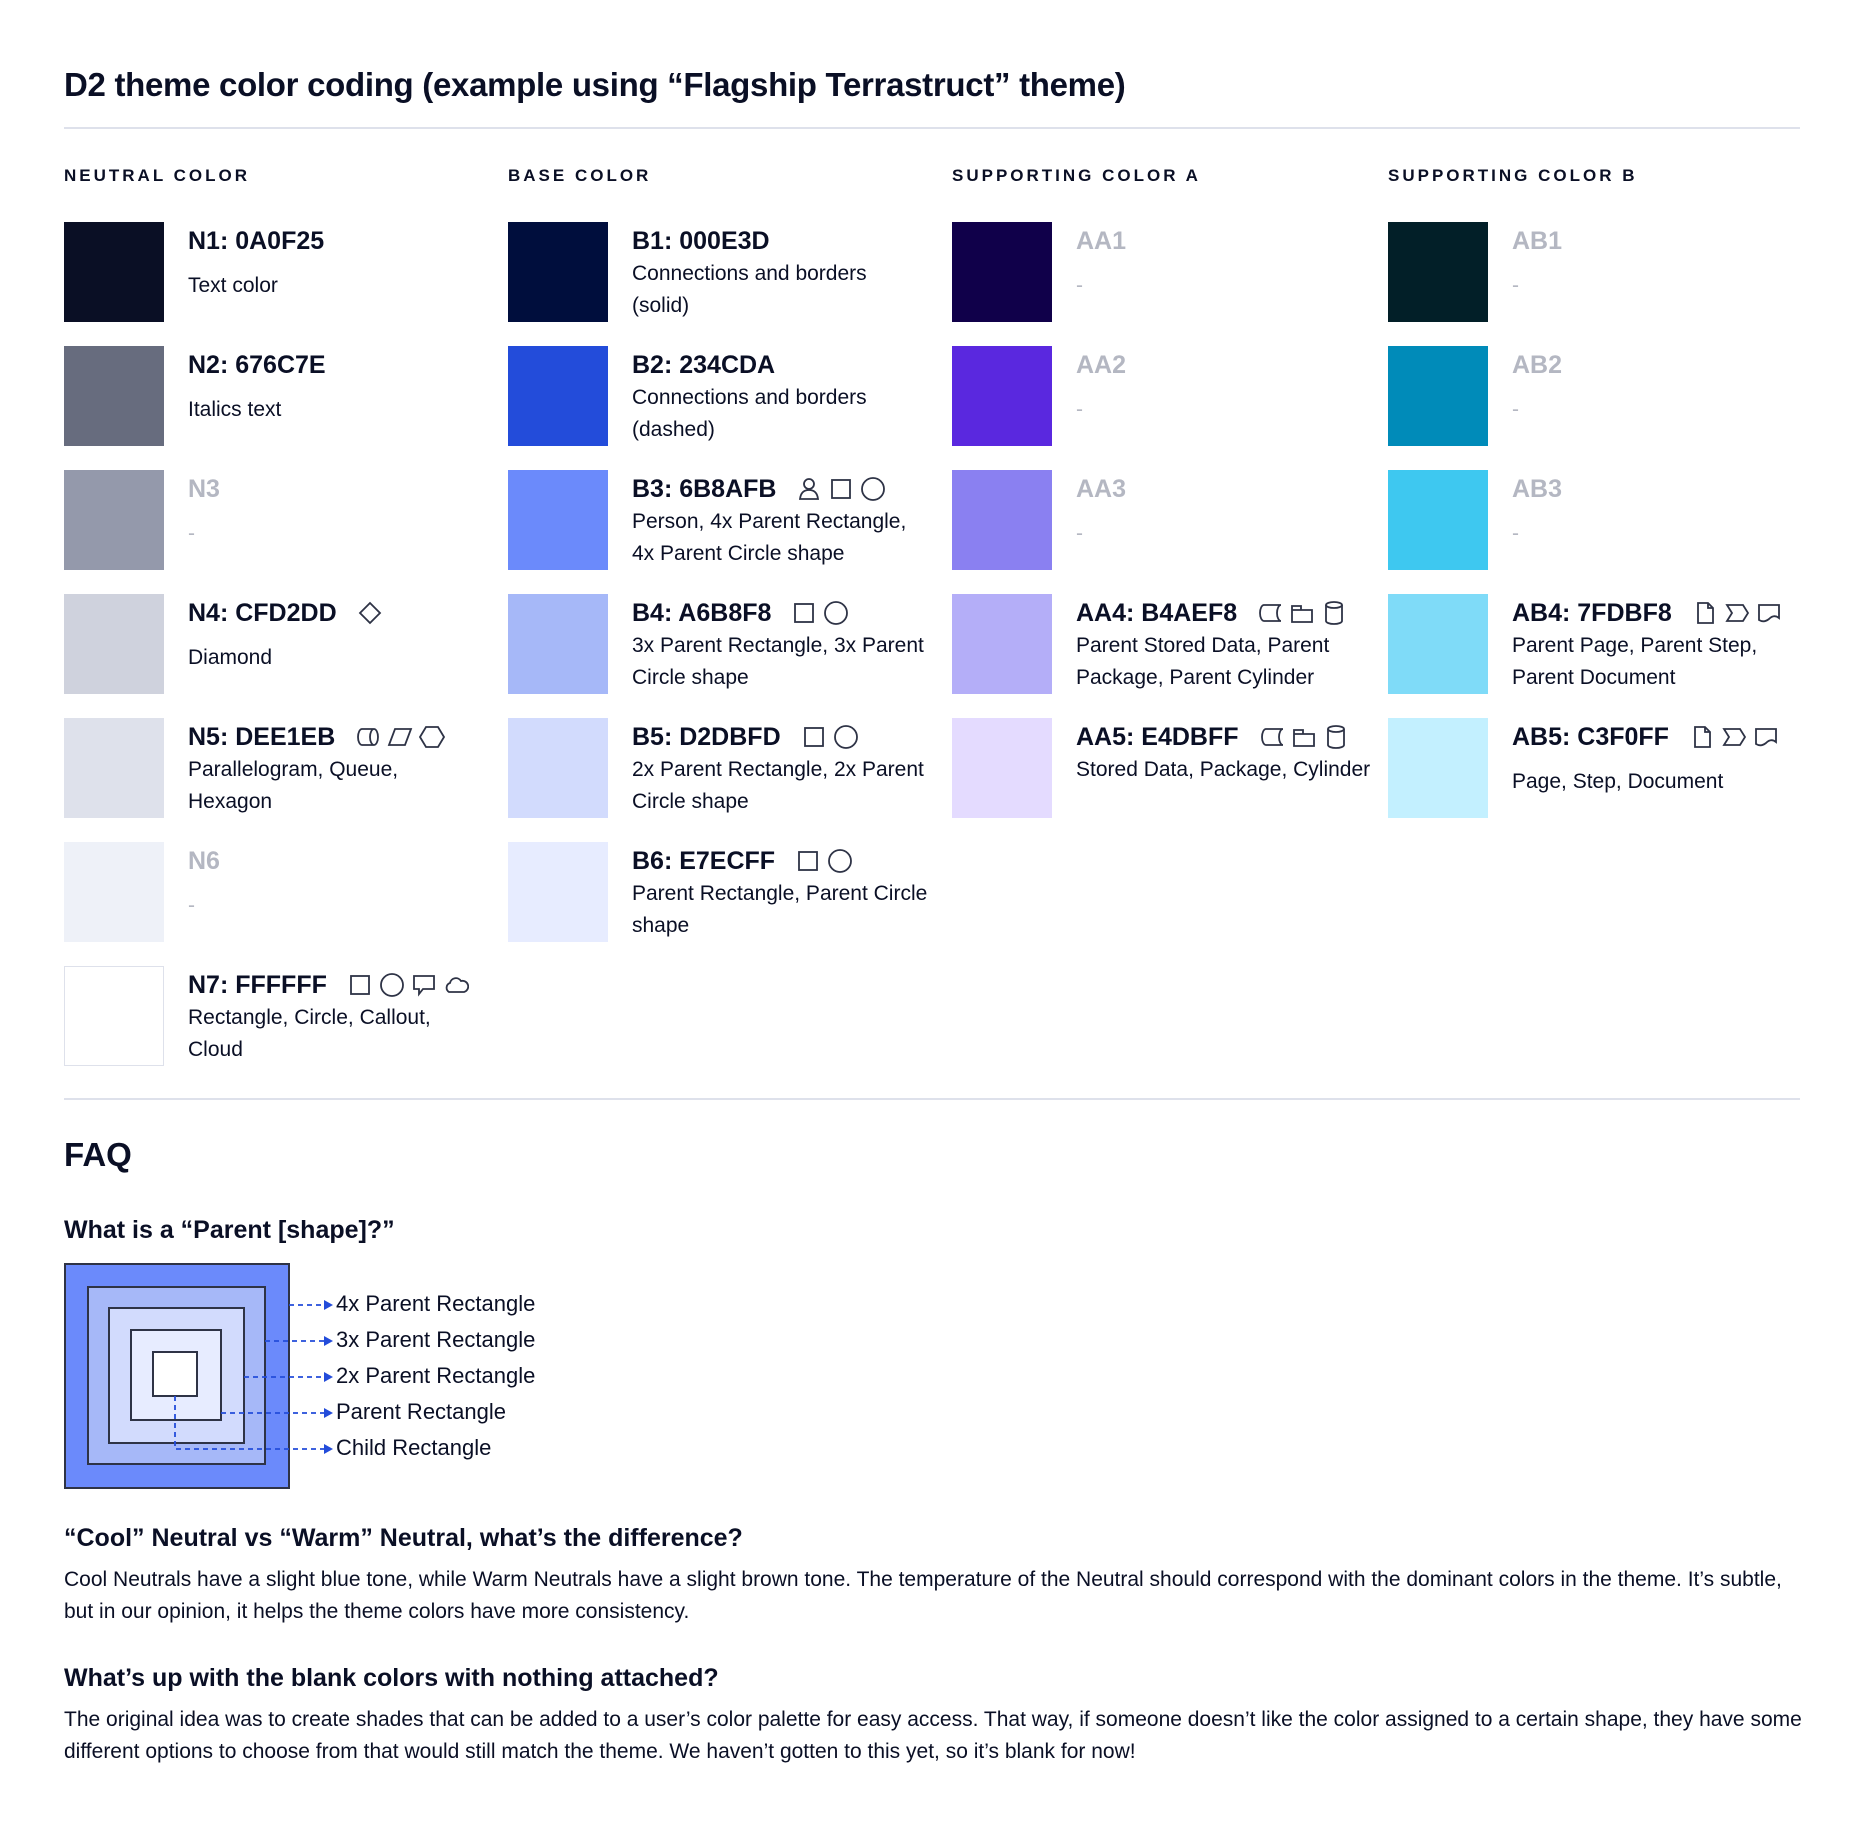 Image resolution: width=1864 pixels, height=1832 pixels. I want to click on color-code: N3, so click(204, 488).